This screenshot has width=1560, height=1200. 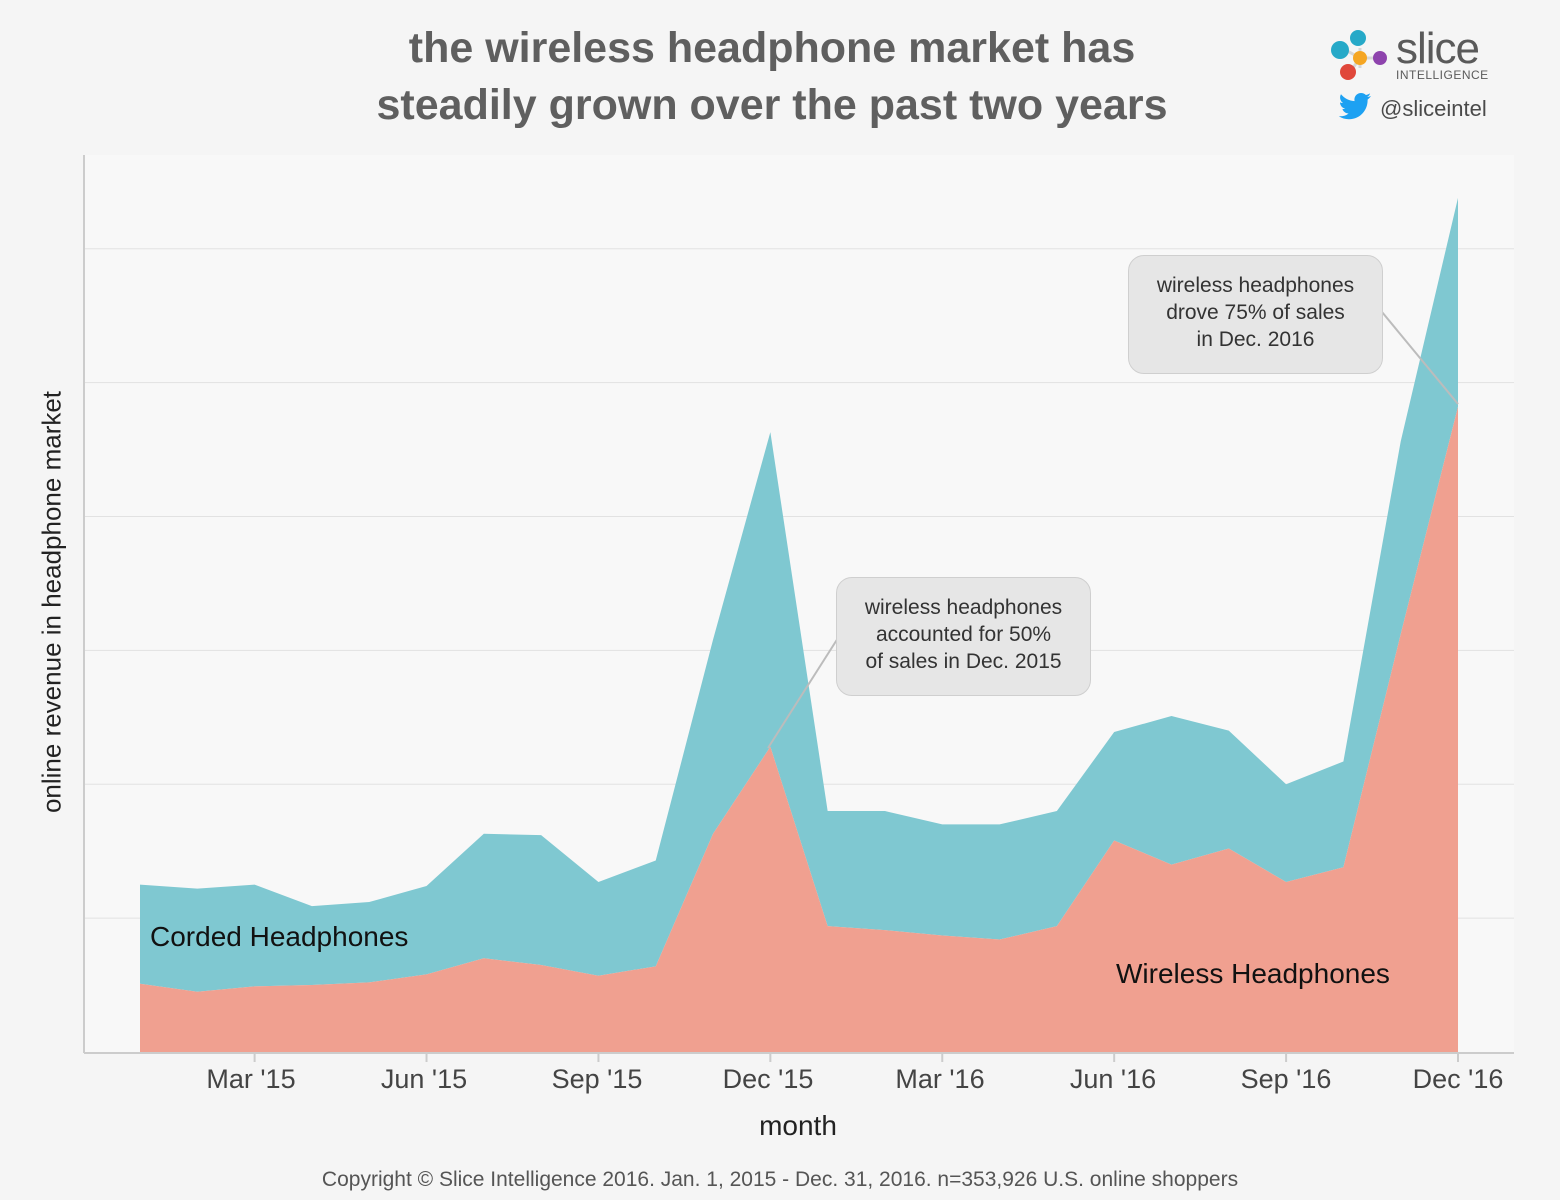 I want to click on x-axis-ticks, so click(x=856, y=1057).